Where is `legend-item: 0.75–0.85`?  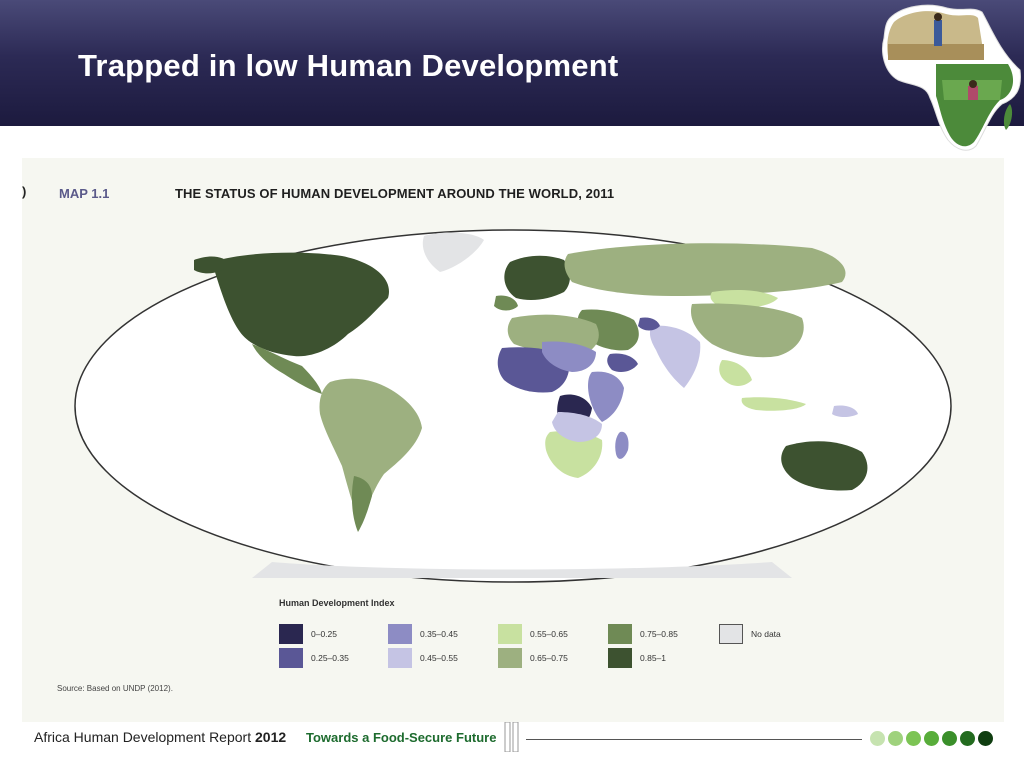
legend-item: 0.75–0.85 is located at coordinates (643, 634).